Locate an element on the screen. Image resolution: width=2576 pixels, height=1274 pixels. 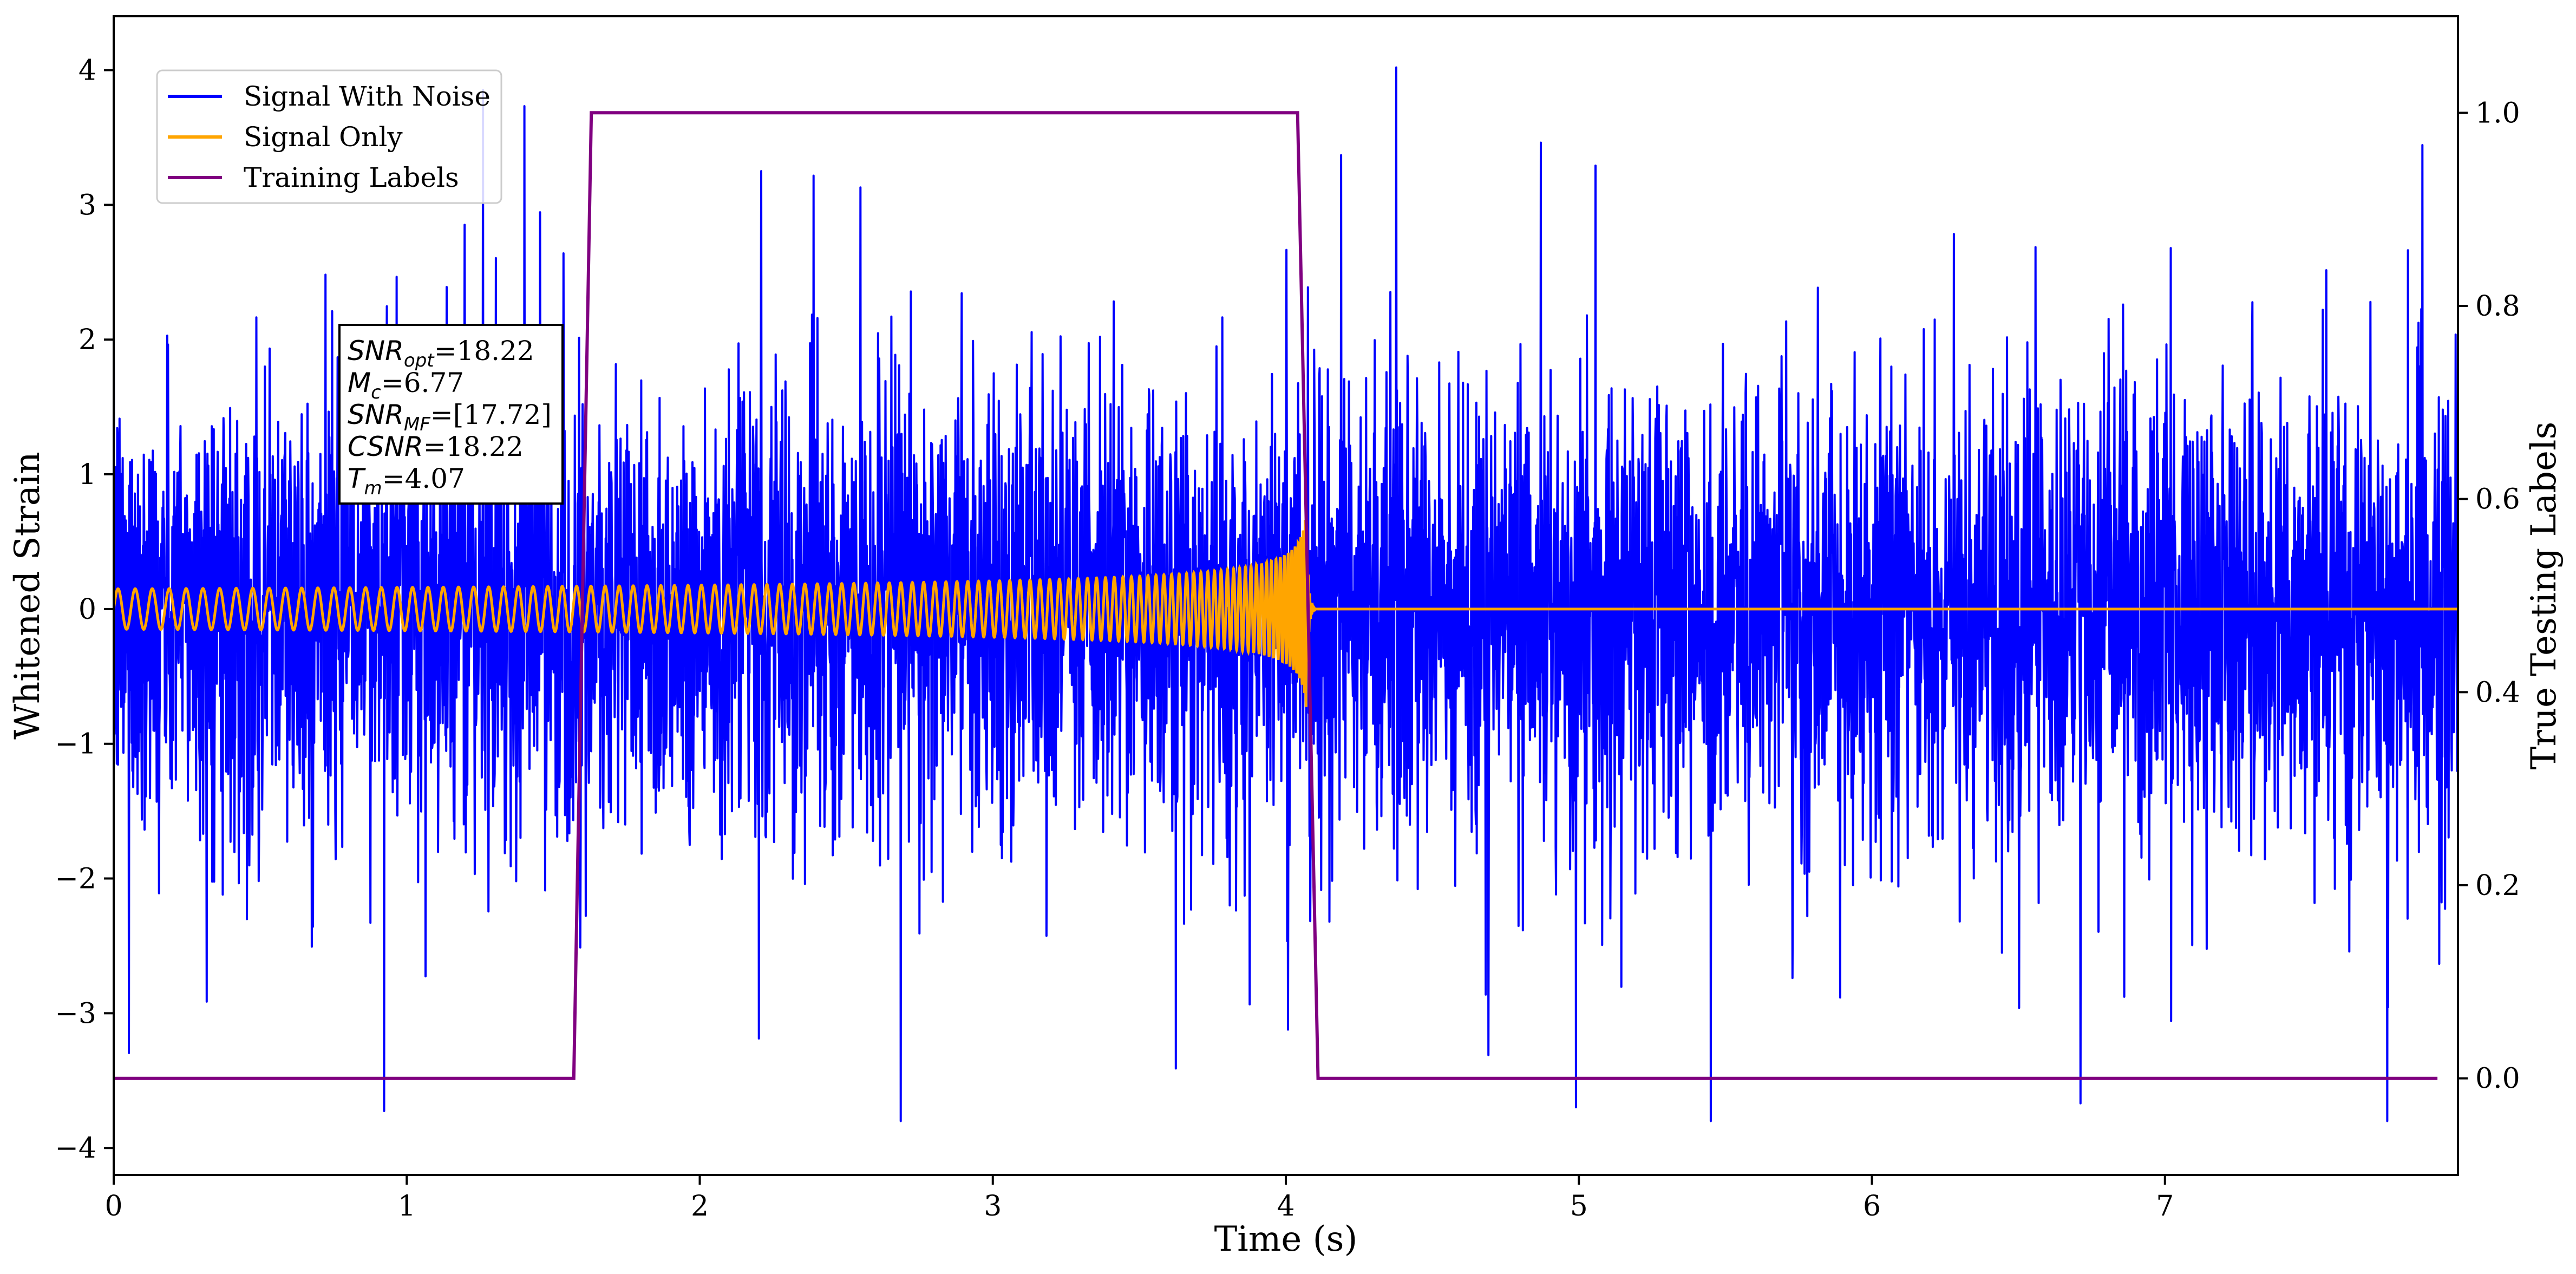
y-tick-label: −4 is located at coordinates (75, 1148).